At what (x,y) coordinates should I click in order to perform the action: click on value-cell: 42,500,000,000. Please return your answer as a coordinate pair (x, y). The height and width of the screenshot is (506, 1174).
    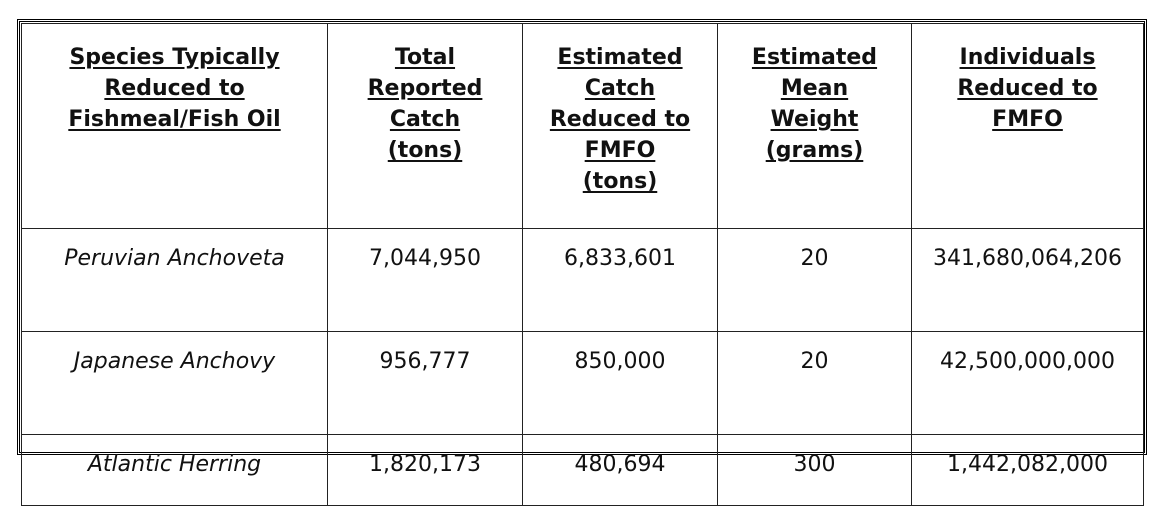
    Looking at the image, I should click on (1027, 383).